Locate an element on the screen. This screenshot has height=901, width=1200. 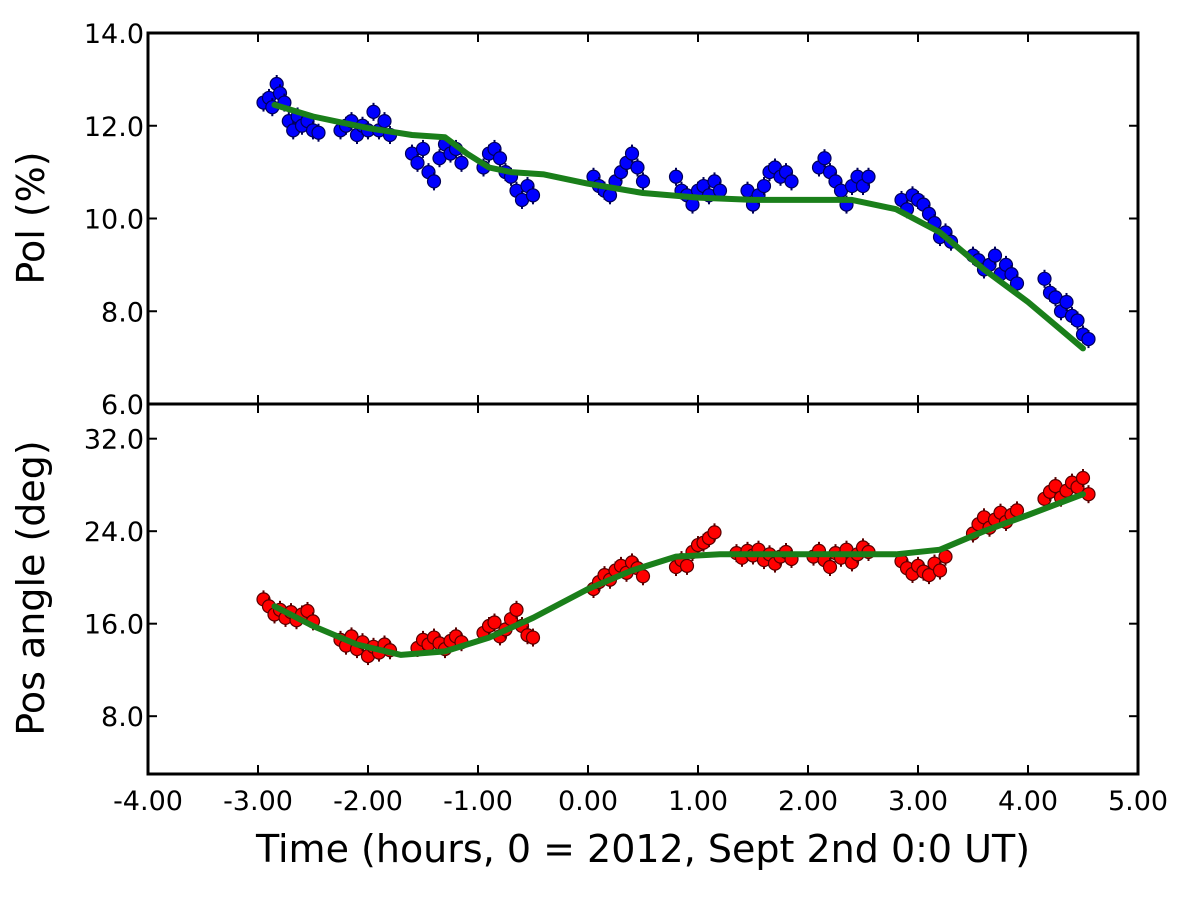
bottom-x-tick-label: 0.00 is located at coordinates (588, 801).